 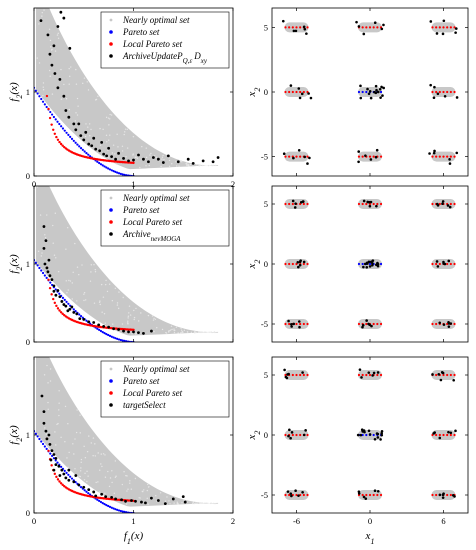 What do you see at coordinates (137, 536) in the screenshot?
I see `axis-label-rest: (x)` at bounding box center [137, 536].